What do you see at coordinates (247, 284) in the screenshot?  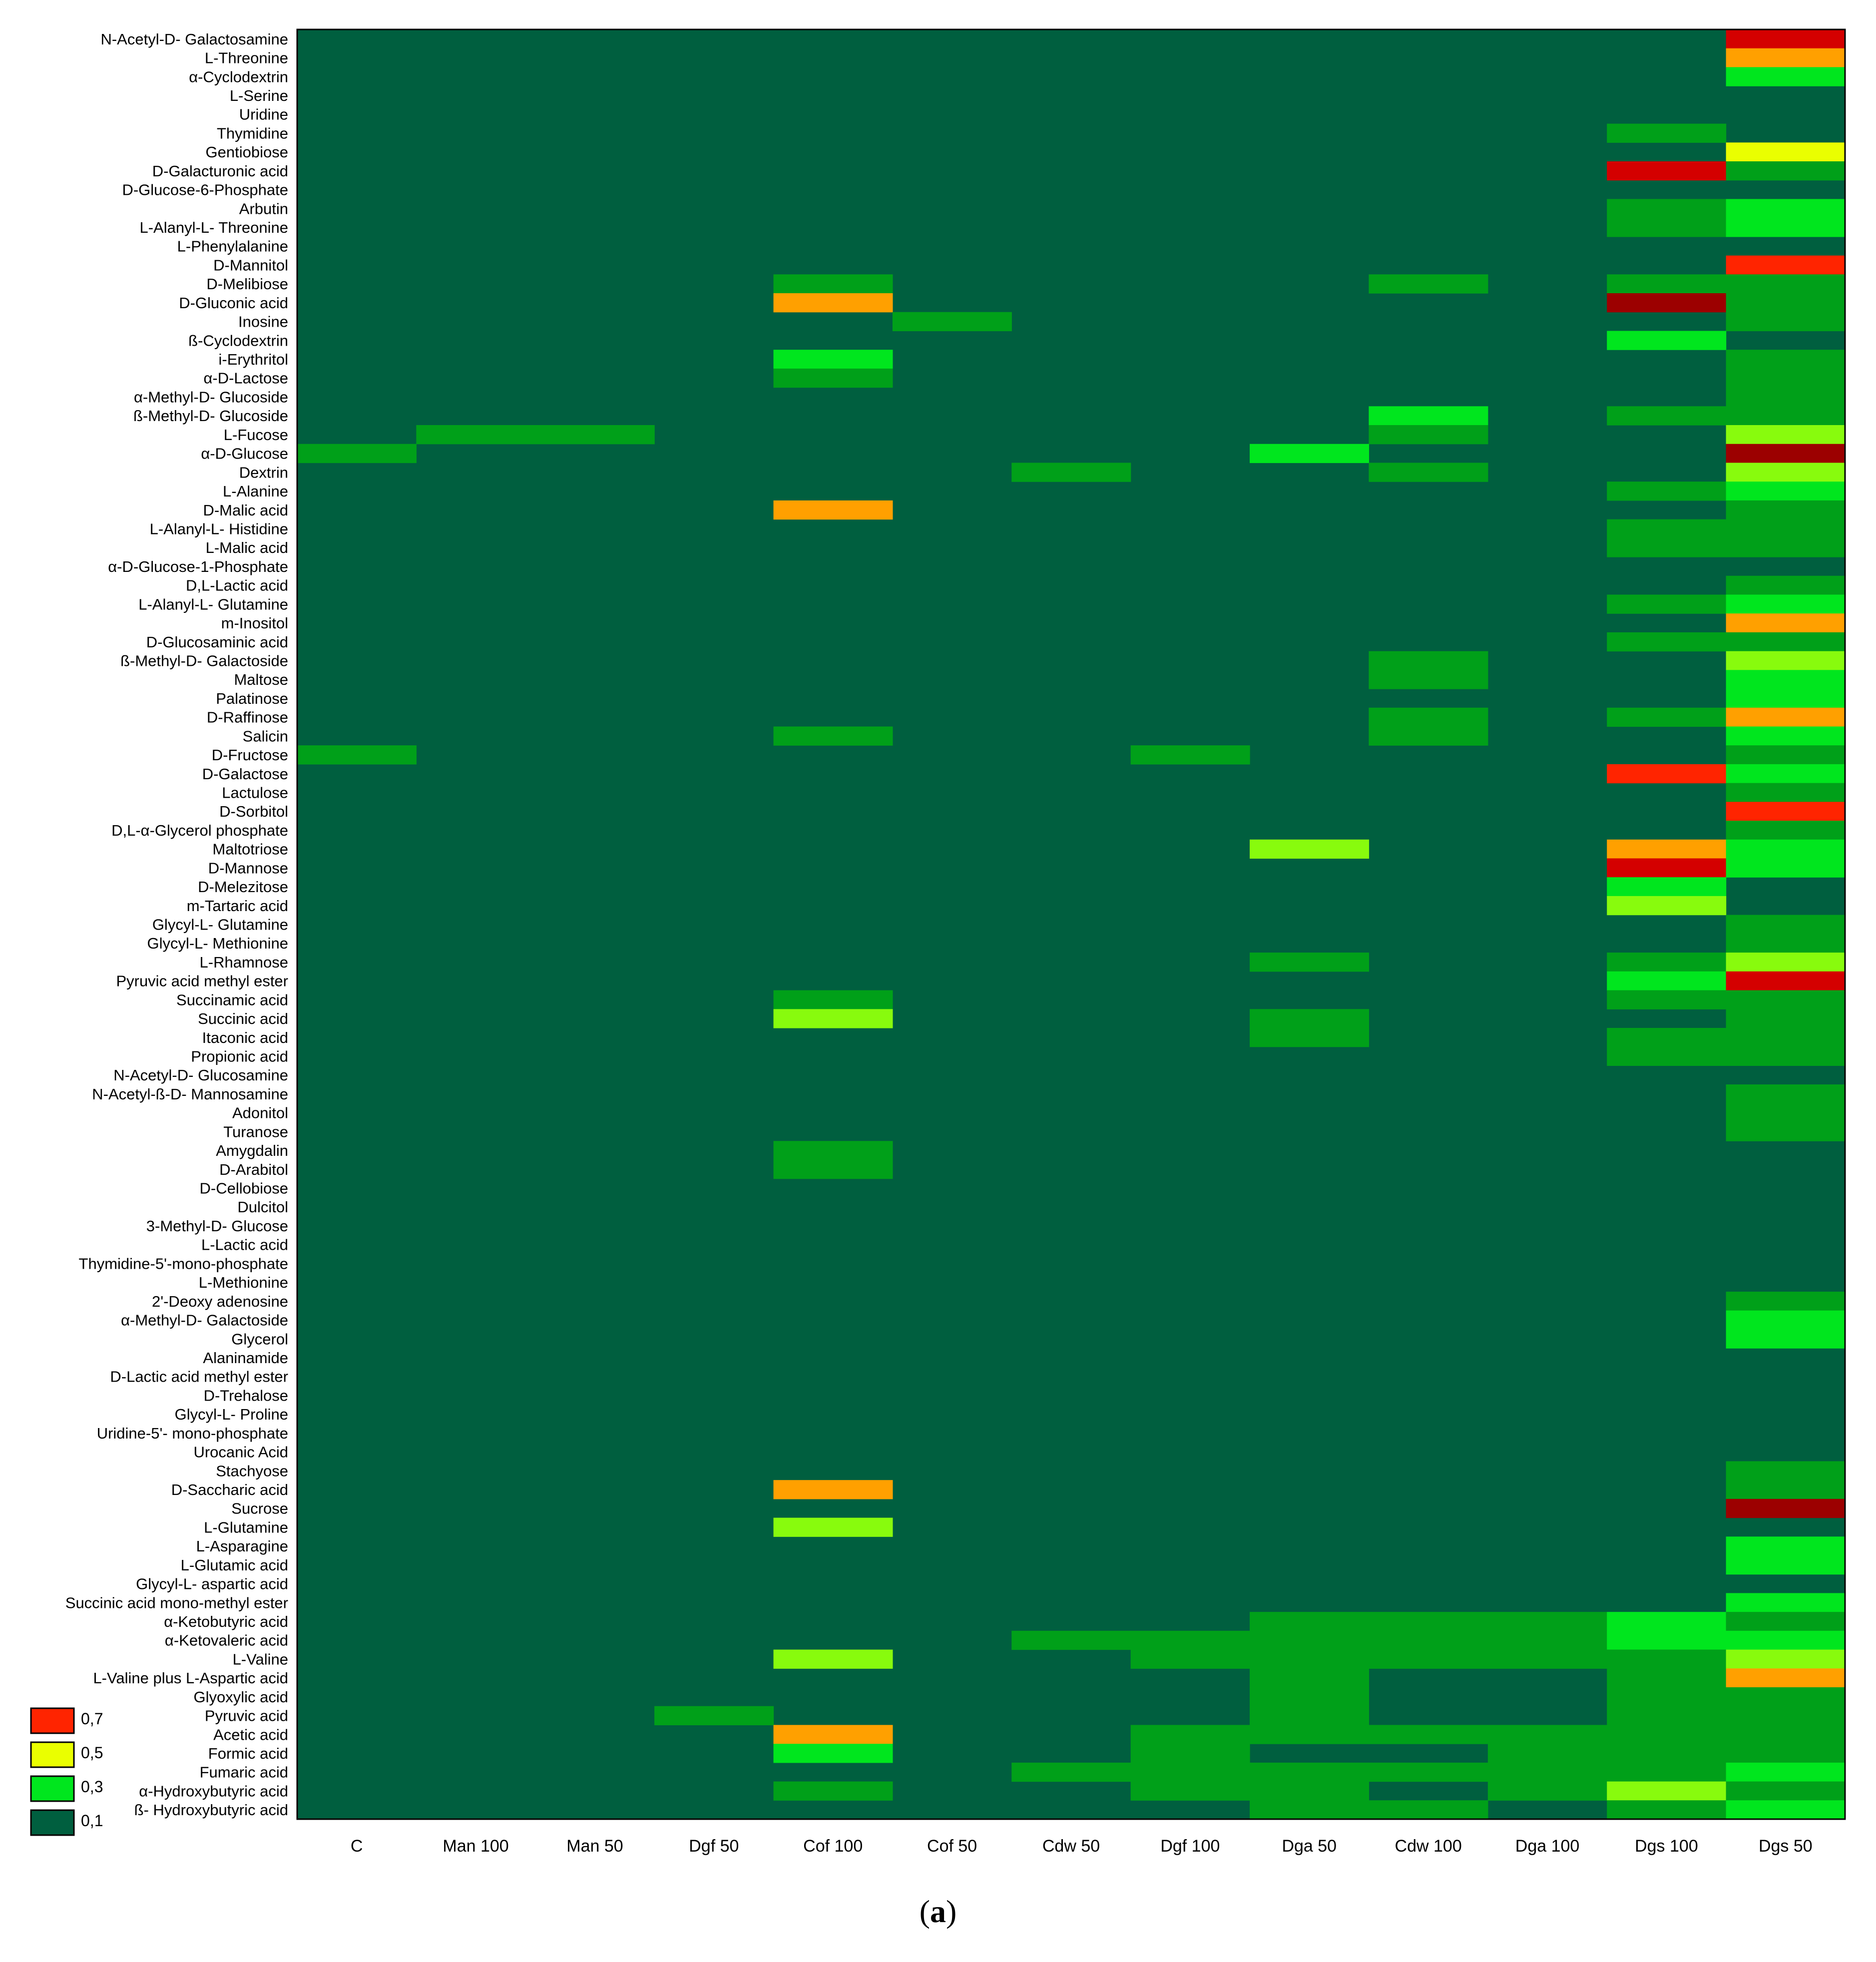 I see `row-label: D-Melibiose` at bounding box center [247, 284].